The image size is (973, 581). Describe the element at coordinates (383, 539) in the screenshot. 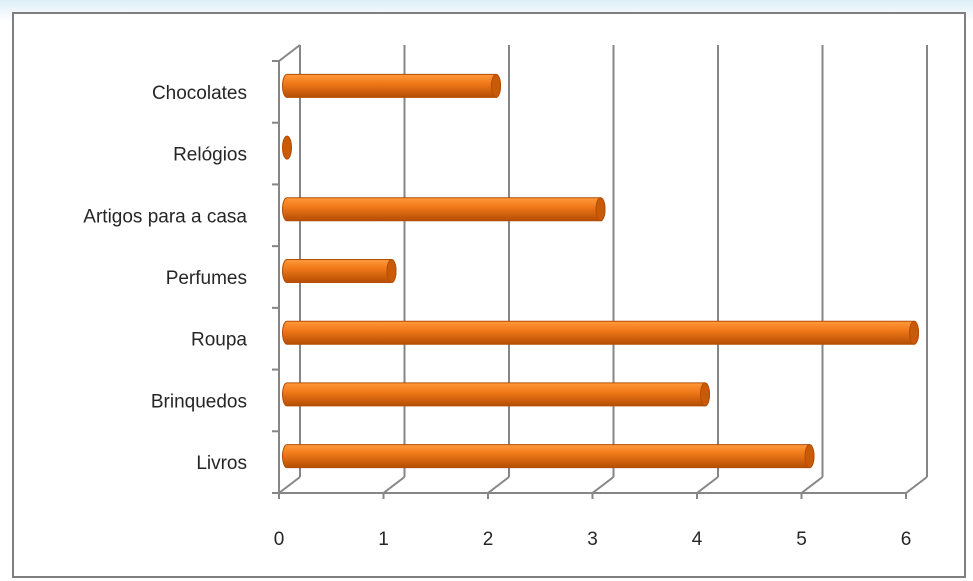

I see `x-tick-label: 1` at that location.